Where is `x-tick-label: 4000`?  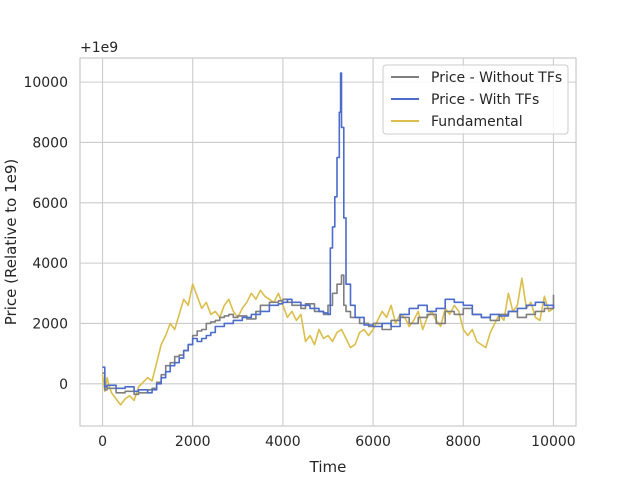
x-tick-label: 4000 is located at coordinates (283, 442).